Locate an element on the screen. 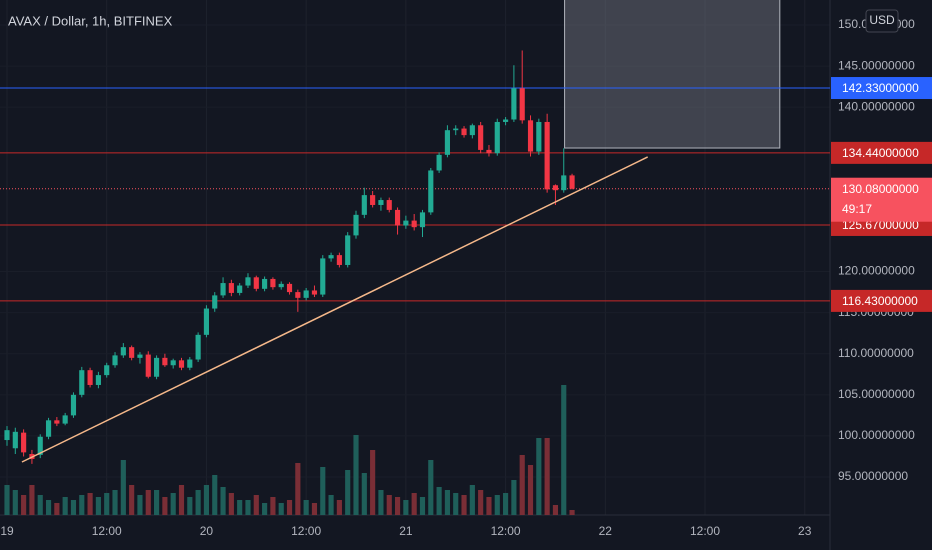  x-tick-label: 21 is located at coordinates (406, 531).